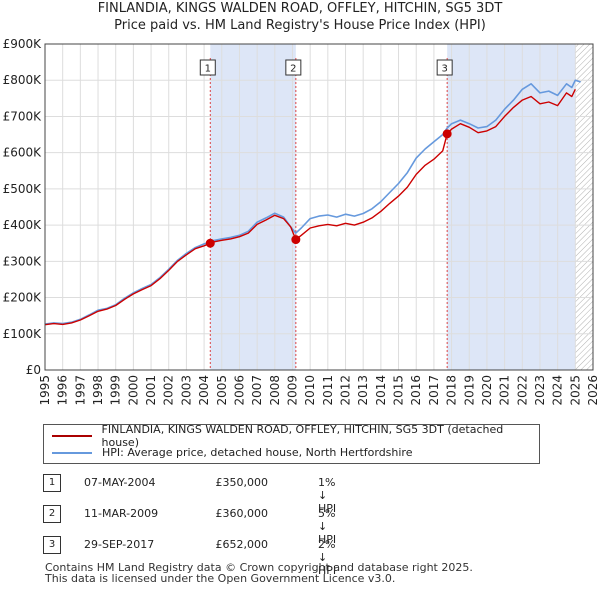  What do you see at coordinates (292, 390) in the screenshot?
I see `x-tick-label: 2009` at bounding box center [292, 390].